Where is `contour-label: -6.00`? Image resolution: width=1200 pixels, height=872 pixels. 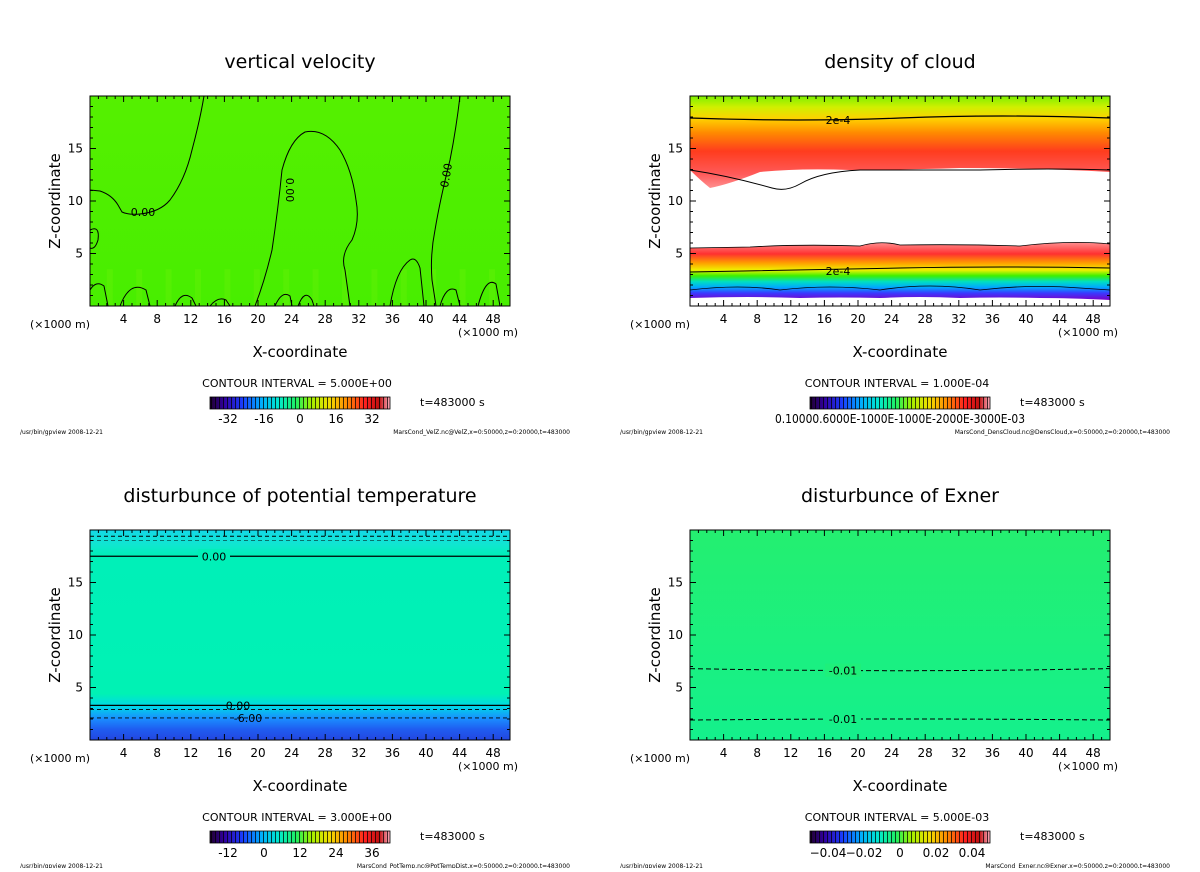 contour-label: -6.00 is located at coordinates (248, 718).